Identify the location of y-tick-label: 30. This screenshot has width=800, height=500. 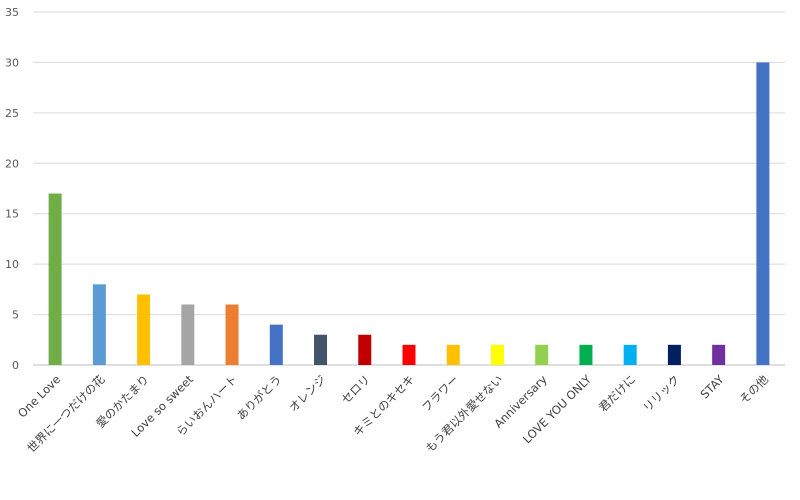
(12, 62).